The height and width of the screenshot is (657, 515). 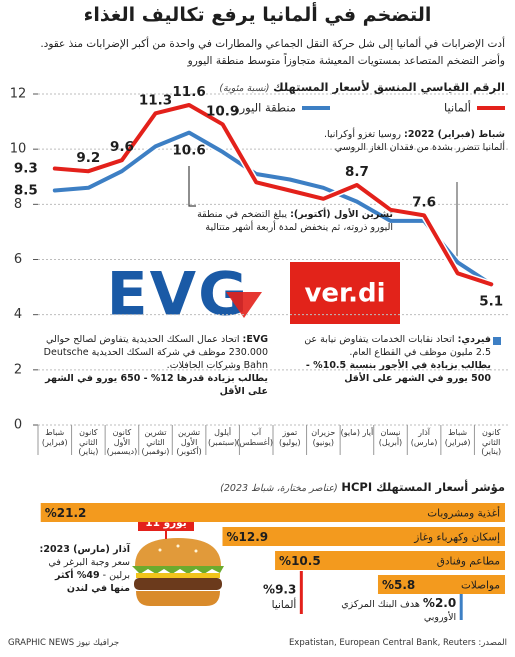 What do you see at coordinates (89, 569) in the screenshot?
I see `burger-text: سعر وجبة البرغر في برلين -` at bounding box center [89, 569].